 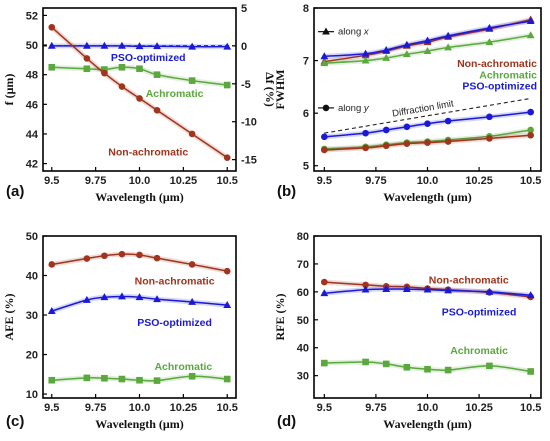 What do you see at coordinates (303, 377) in the screenshot?
I see `y-tick-label: 30` at bounding box center [303, 377].